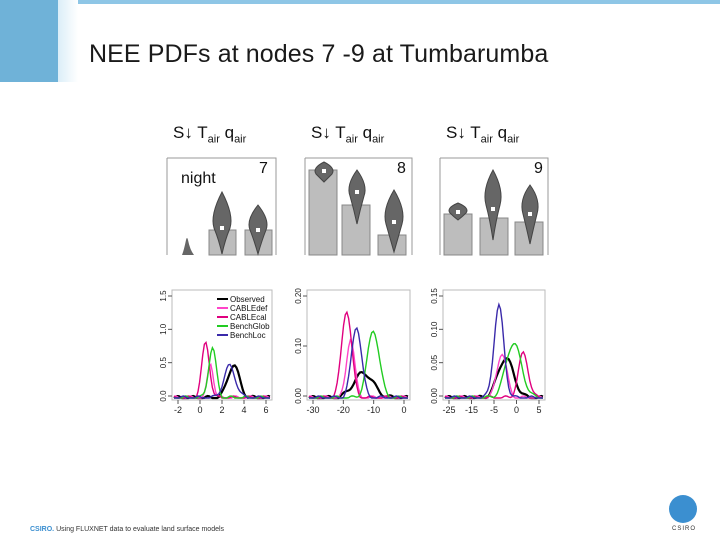  I want to click on legend-label: CABLEdef, so click(249, 308).